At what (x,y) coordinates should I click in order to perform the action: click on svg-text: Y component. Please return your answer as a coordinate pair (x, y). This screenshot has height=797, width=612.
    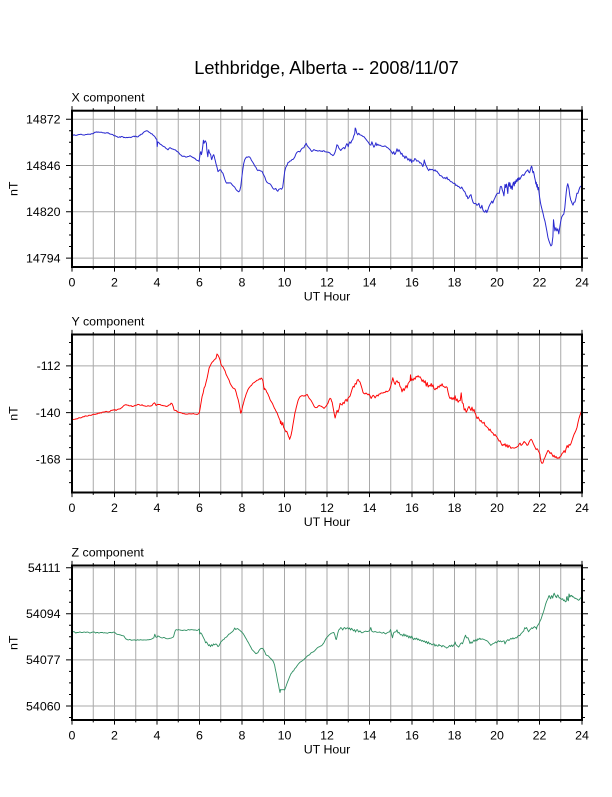
    Looking at the image, I should click on (108, 322).